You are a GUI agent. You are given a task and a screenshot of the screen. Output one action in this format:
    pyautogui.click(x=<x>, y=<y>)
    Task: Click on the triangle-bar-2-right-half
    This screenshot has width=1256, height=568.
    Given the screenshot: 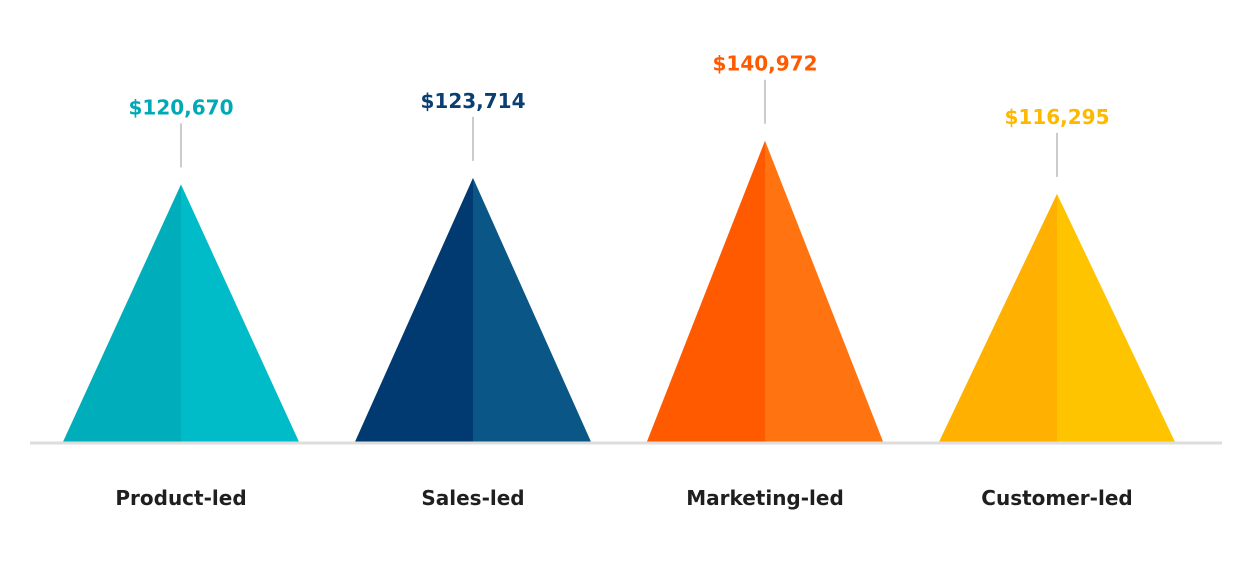 What is the action you would take?
    pyautogui.click(x=824, y=292)
    